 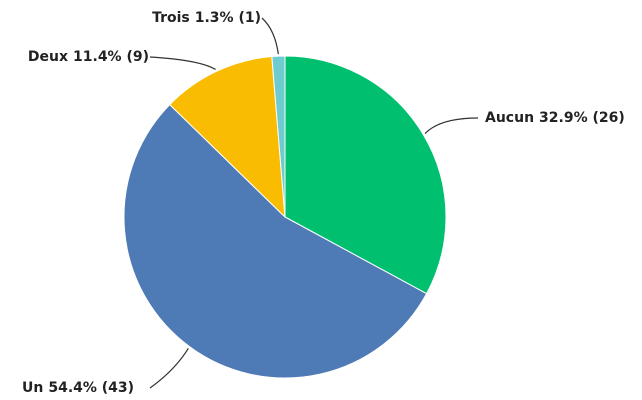 I want to click on slice-label: Trois 1.3% (1), so click(x=206, y=18).